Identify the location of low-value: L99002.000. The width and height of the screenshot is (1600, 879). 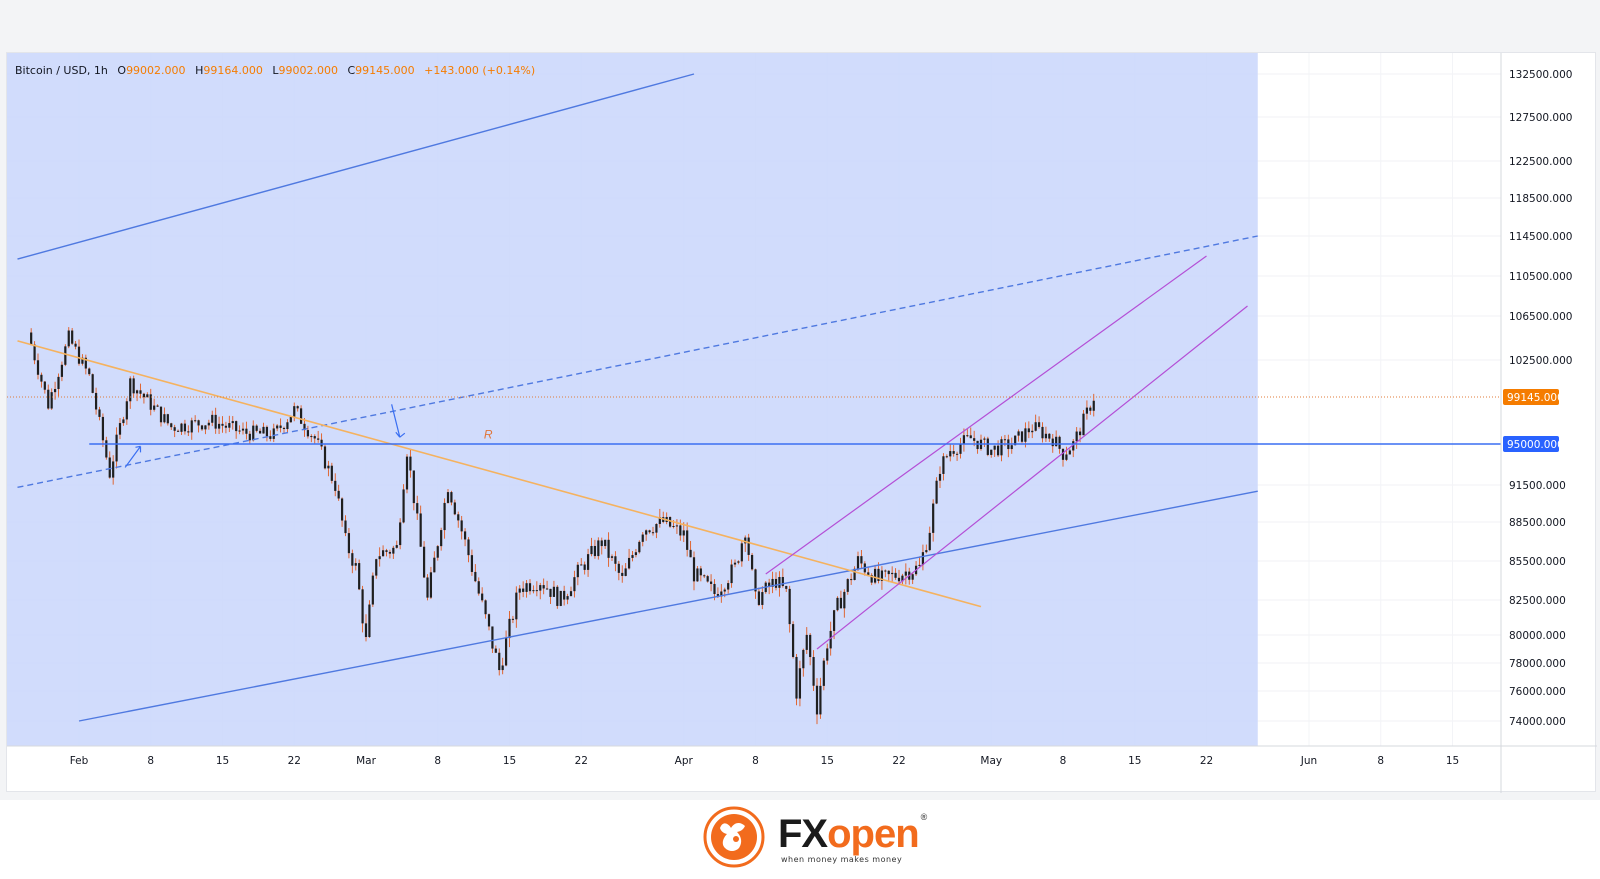
(305, 70).